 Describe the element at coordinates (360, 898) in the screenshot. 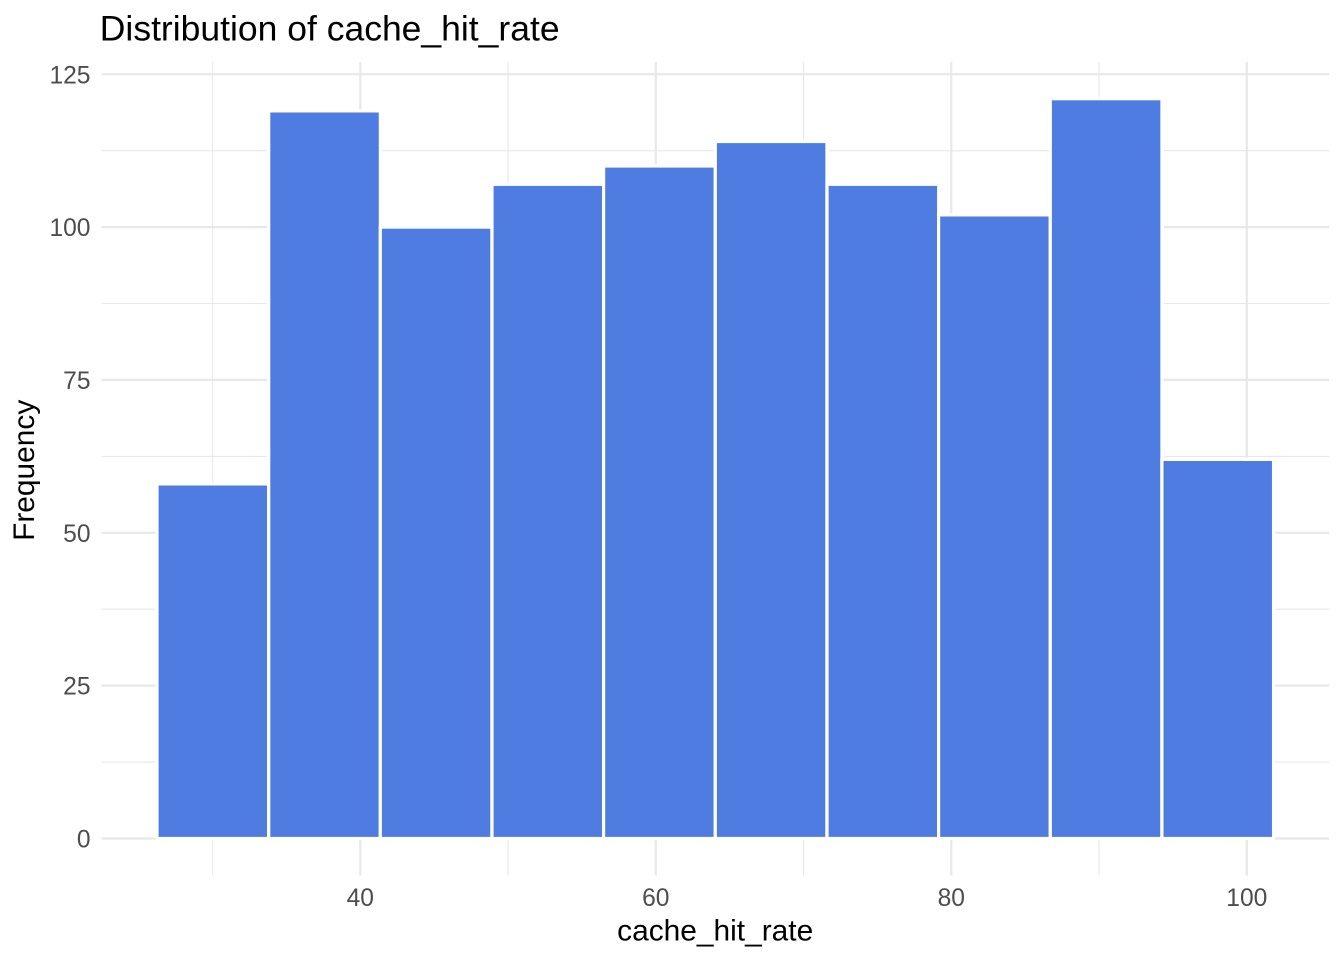

I see `svg-text: 40` at that location.